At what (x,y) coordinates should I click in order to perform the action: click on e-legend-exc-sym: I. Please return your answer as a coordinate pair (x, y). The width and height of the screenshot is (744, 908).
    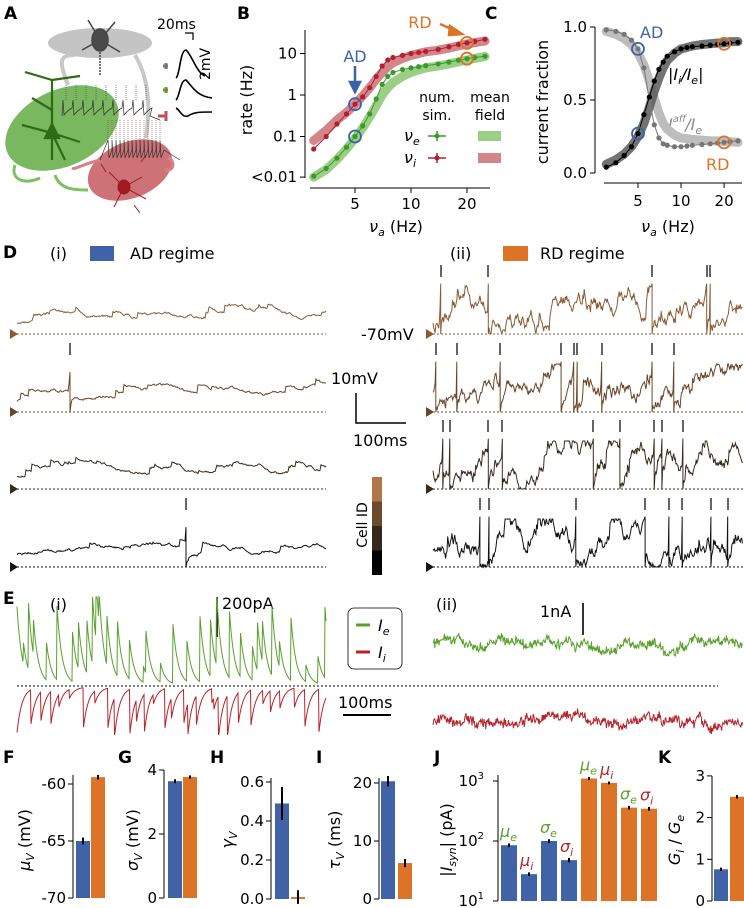
    Looking at the image, I should click on (380, 625).